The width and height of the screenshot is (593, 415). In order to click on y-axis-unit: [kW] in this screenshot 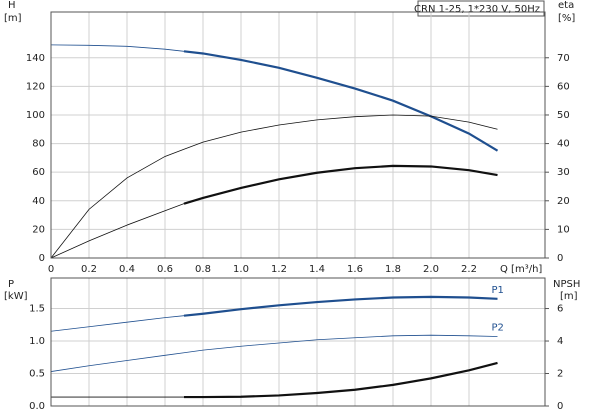, I will do `click(16, 296)`.